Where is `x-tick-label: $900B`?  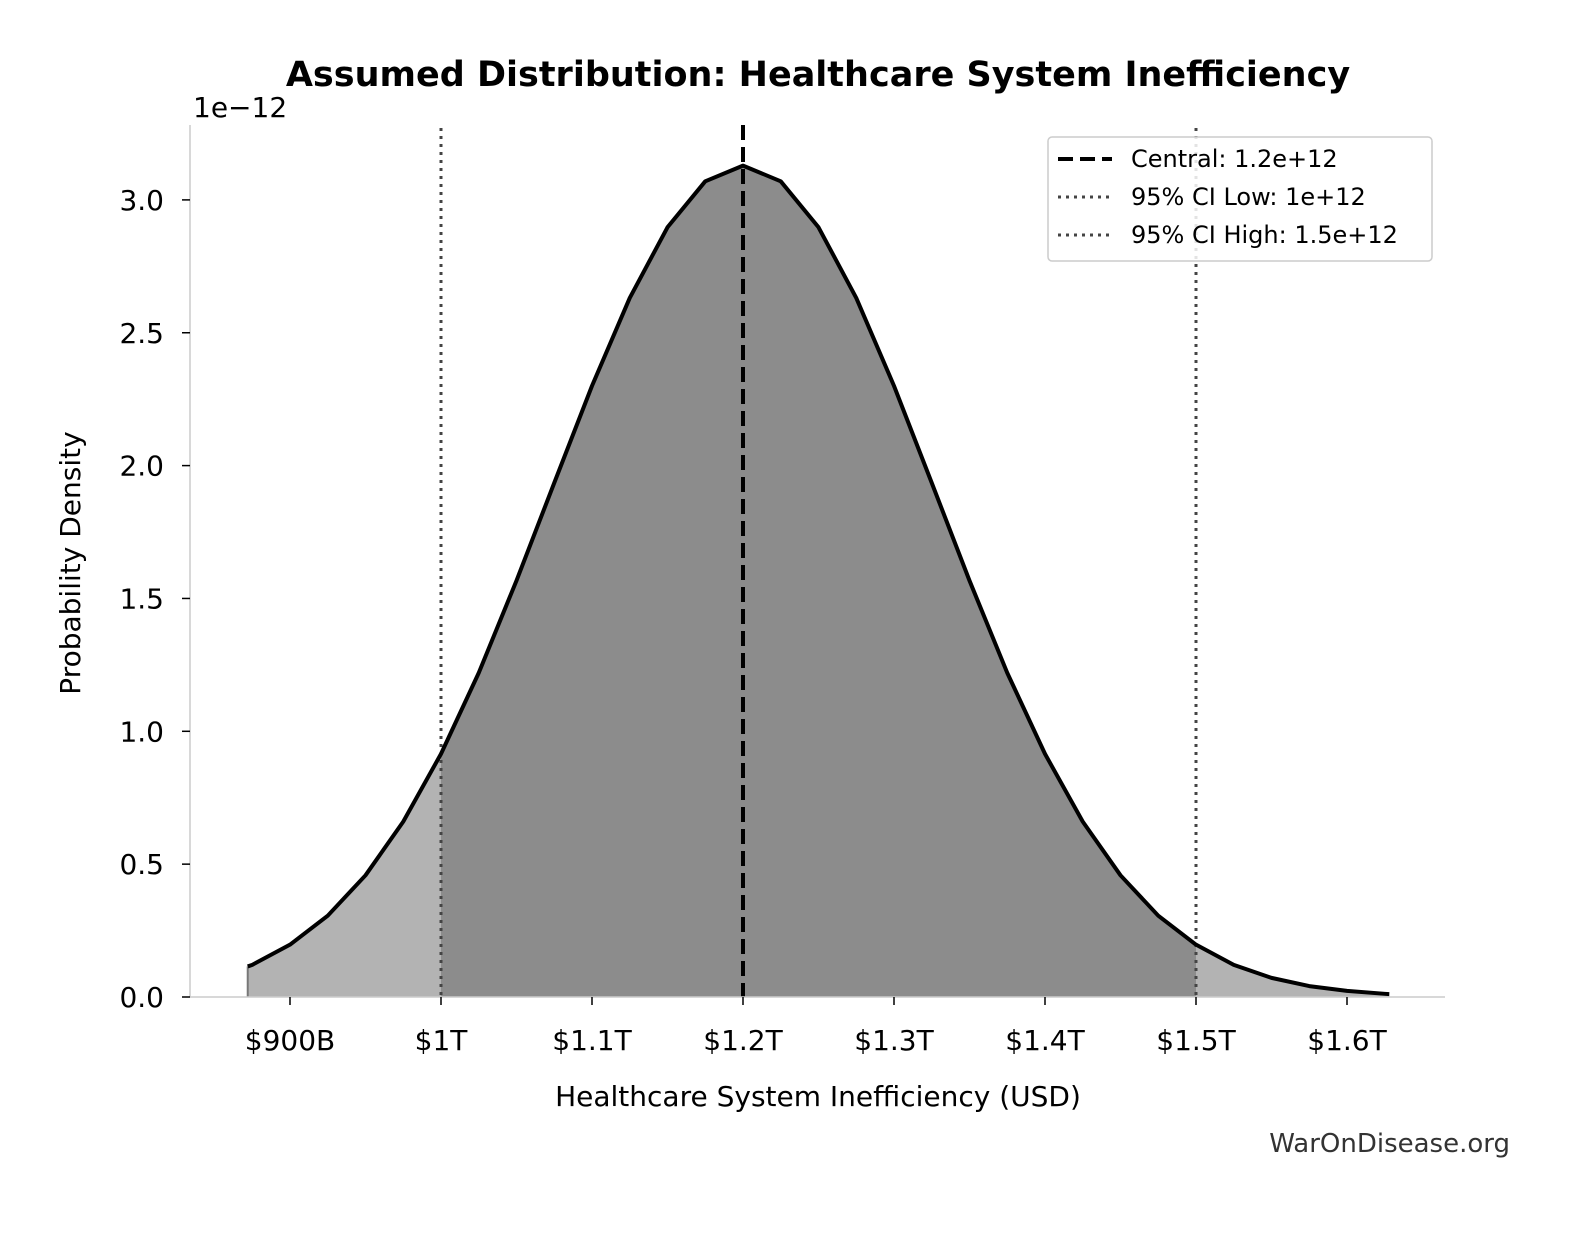
x-tick-label: $900B is located at coordinates (290, 1040).